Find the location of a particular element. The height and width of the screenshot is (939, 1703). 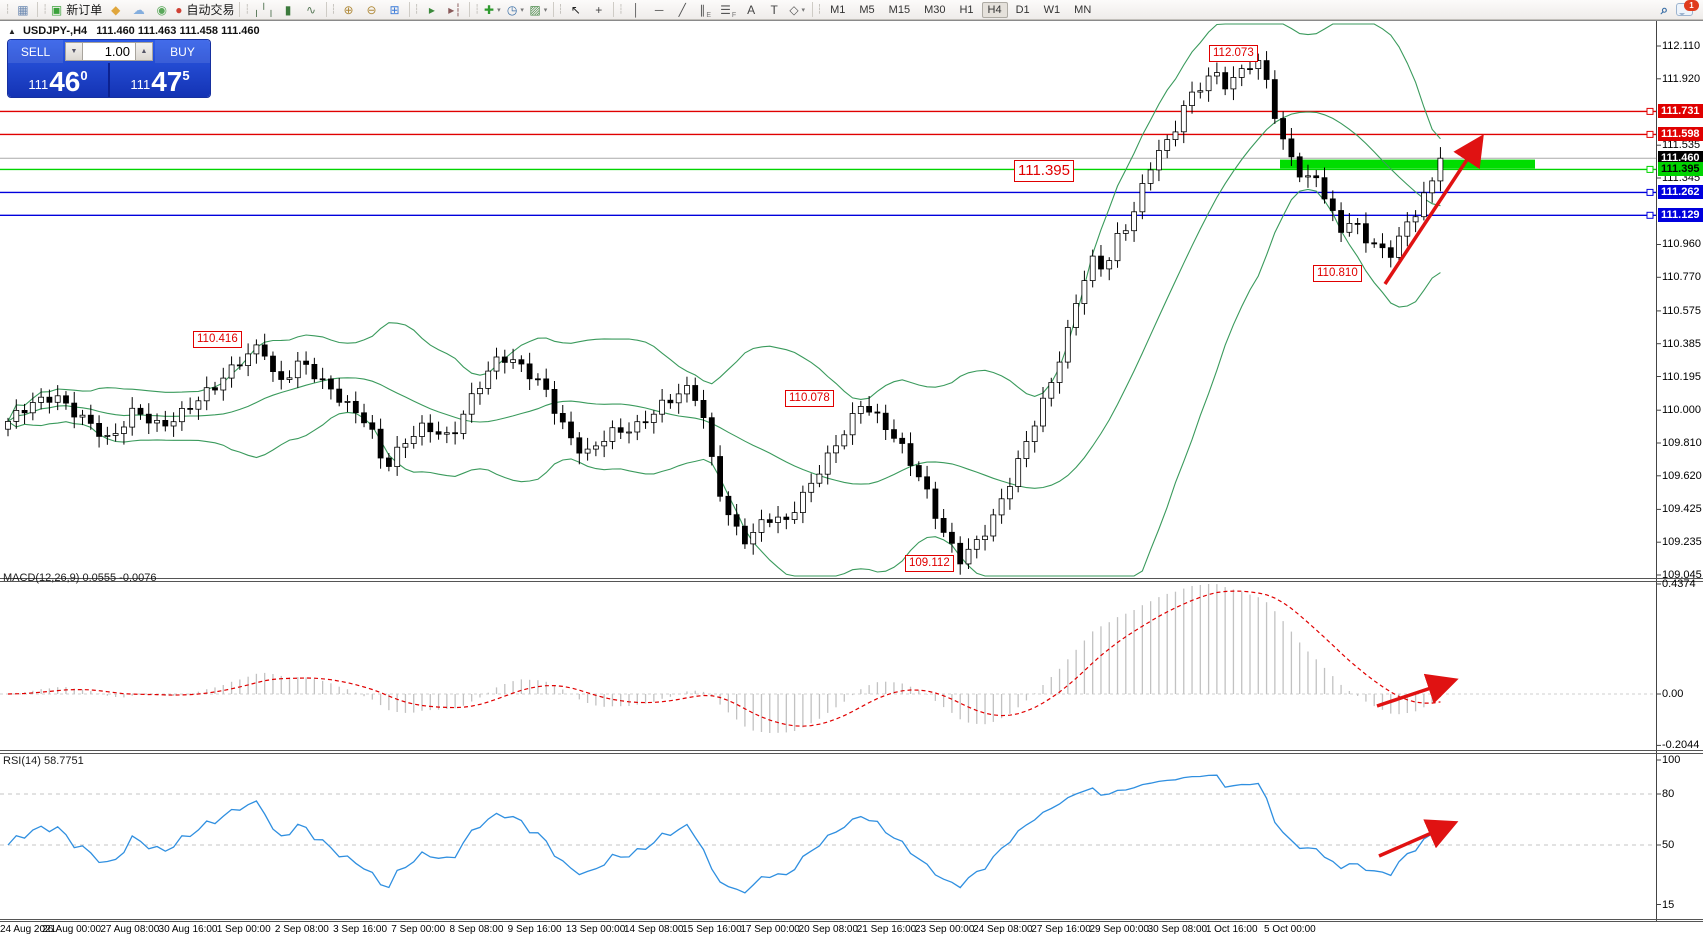

trendline-button: ╱ is located at coordinates (682, 10).